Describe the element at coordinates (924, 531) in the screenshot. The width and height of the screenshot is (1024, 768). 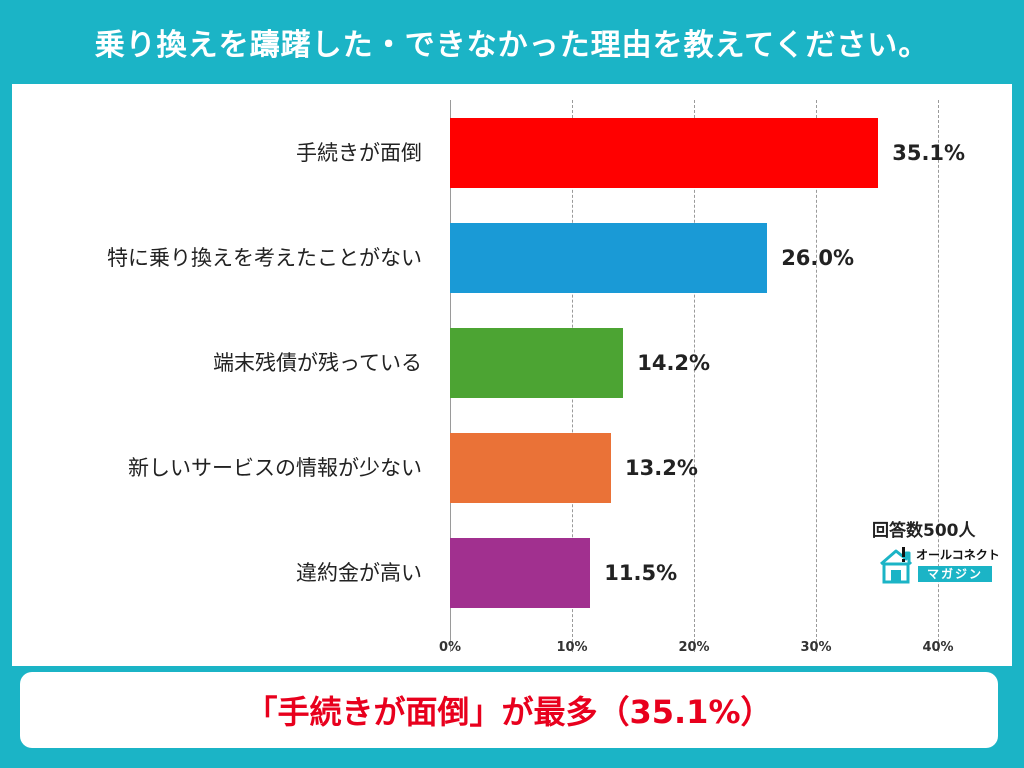
I see `respondent-count: 回答数500人` at that location.